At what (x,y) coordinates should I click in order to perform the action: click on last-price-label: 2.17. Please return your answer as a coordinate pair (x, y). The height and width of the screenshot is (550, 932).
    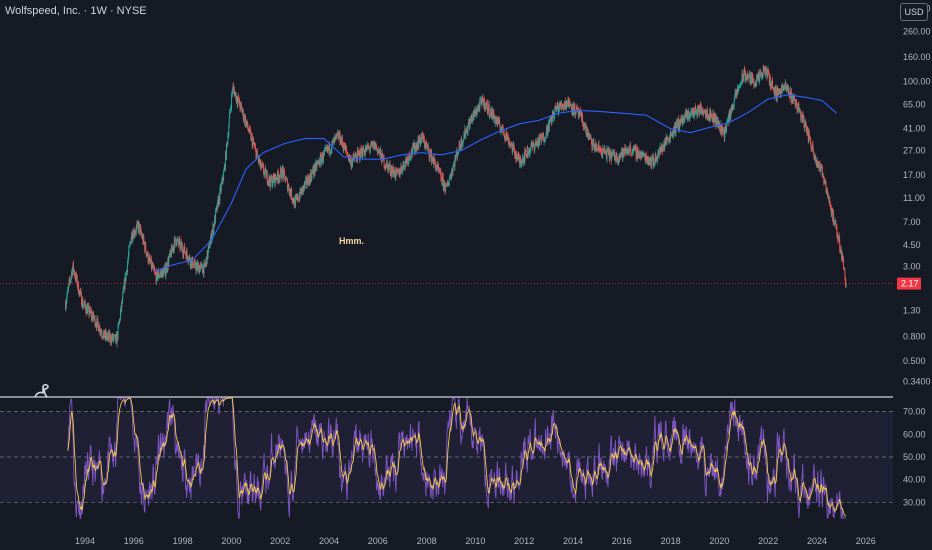
    Looking at the image, I should click on (910, 284).